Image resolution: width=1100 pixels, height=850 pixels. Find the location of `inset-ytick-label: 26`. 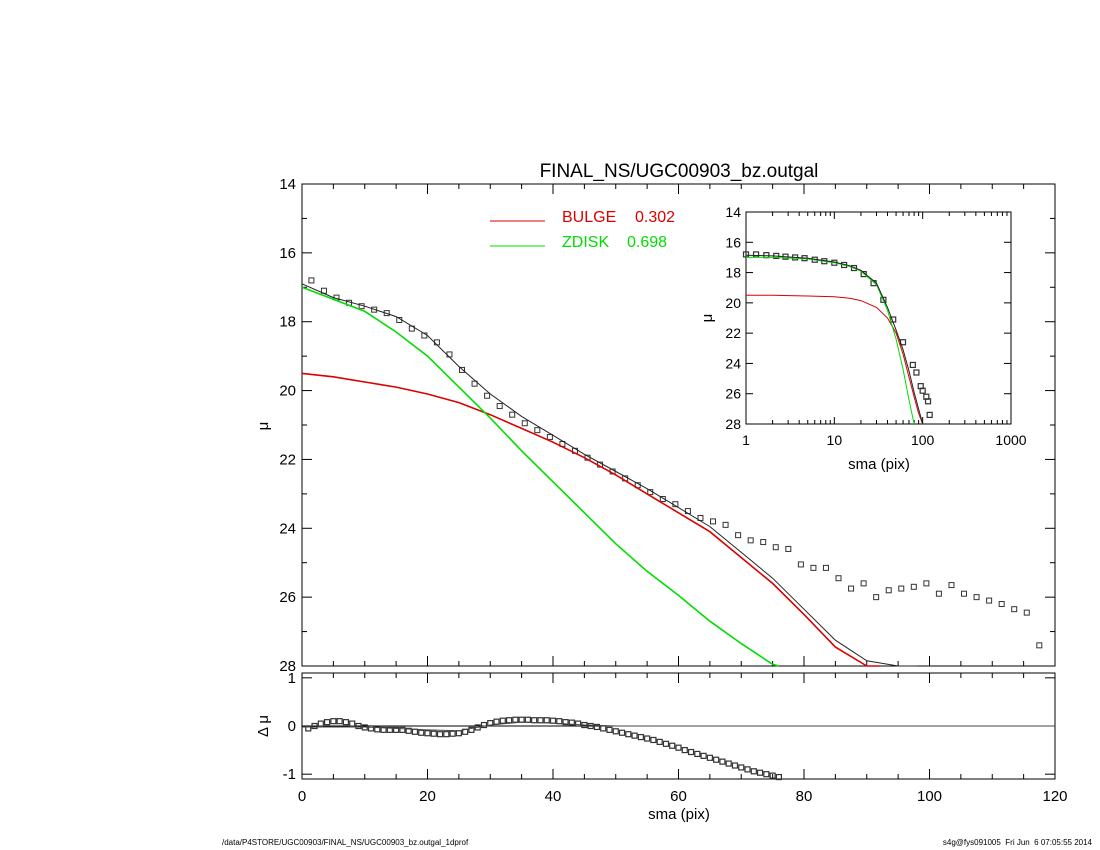

inset-ytick-label: 26 is located at coordinates (733, 394).